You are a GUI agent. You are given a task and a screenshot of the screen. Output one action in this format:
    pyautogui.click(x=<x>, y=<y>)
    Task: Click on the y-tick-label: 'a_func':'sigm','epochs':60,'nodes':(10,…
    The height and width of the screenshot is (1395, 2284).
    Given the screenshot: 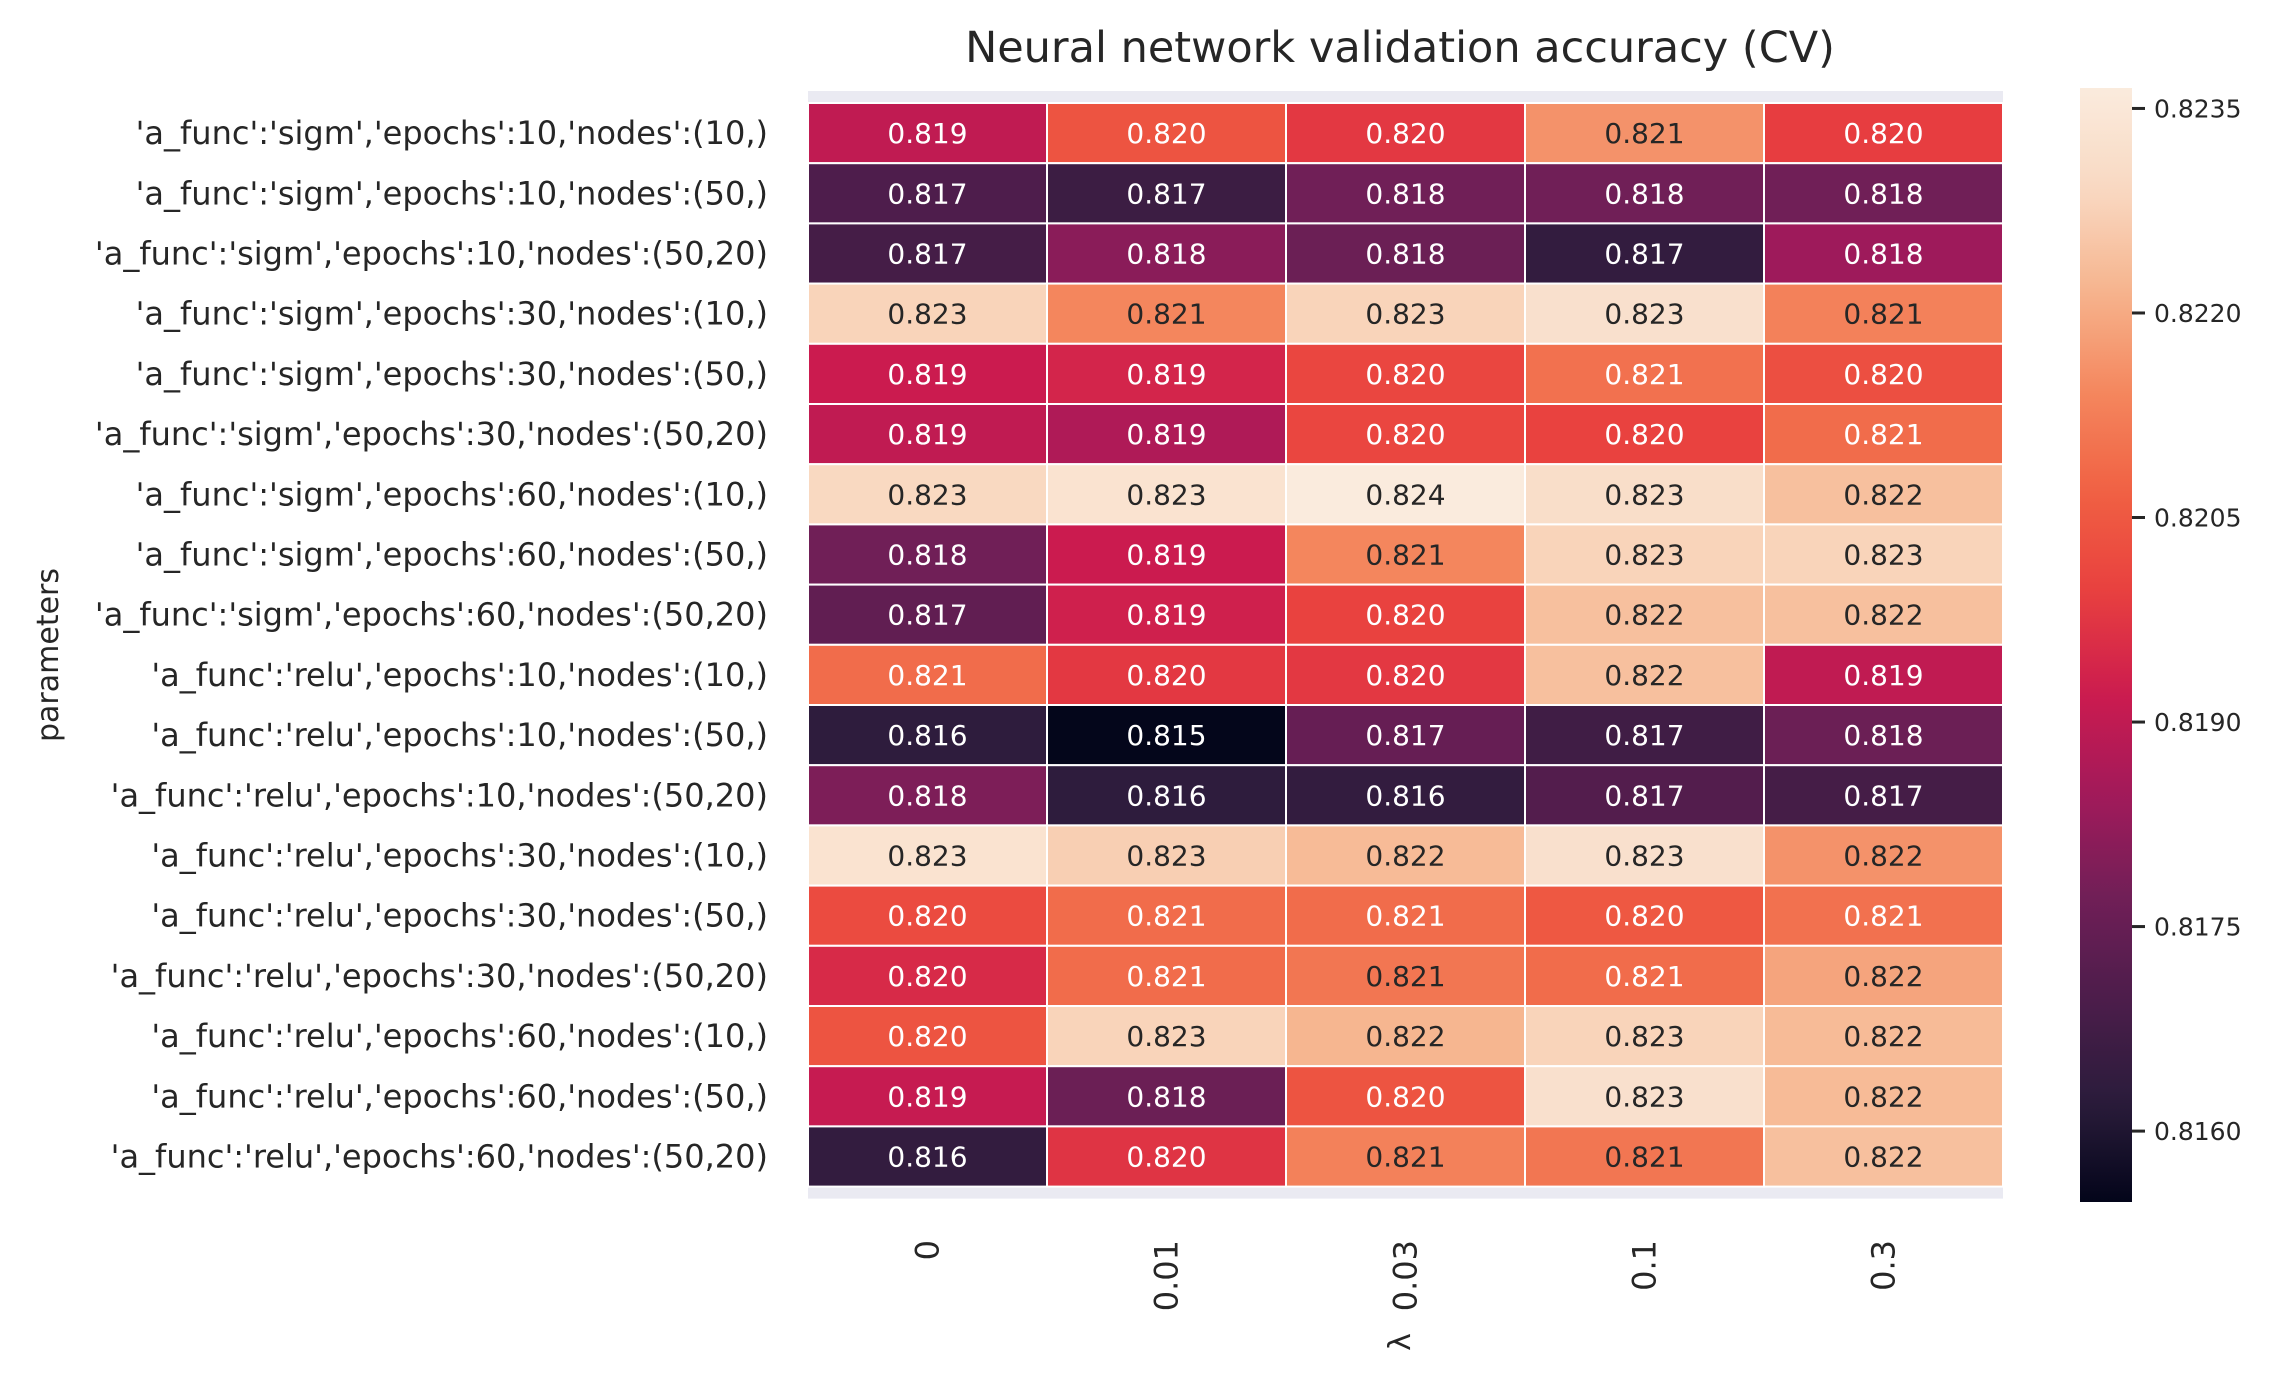 What is the action you would take?
    pyautogui.click(x=452, y=494)
    